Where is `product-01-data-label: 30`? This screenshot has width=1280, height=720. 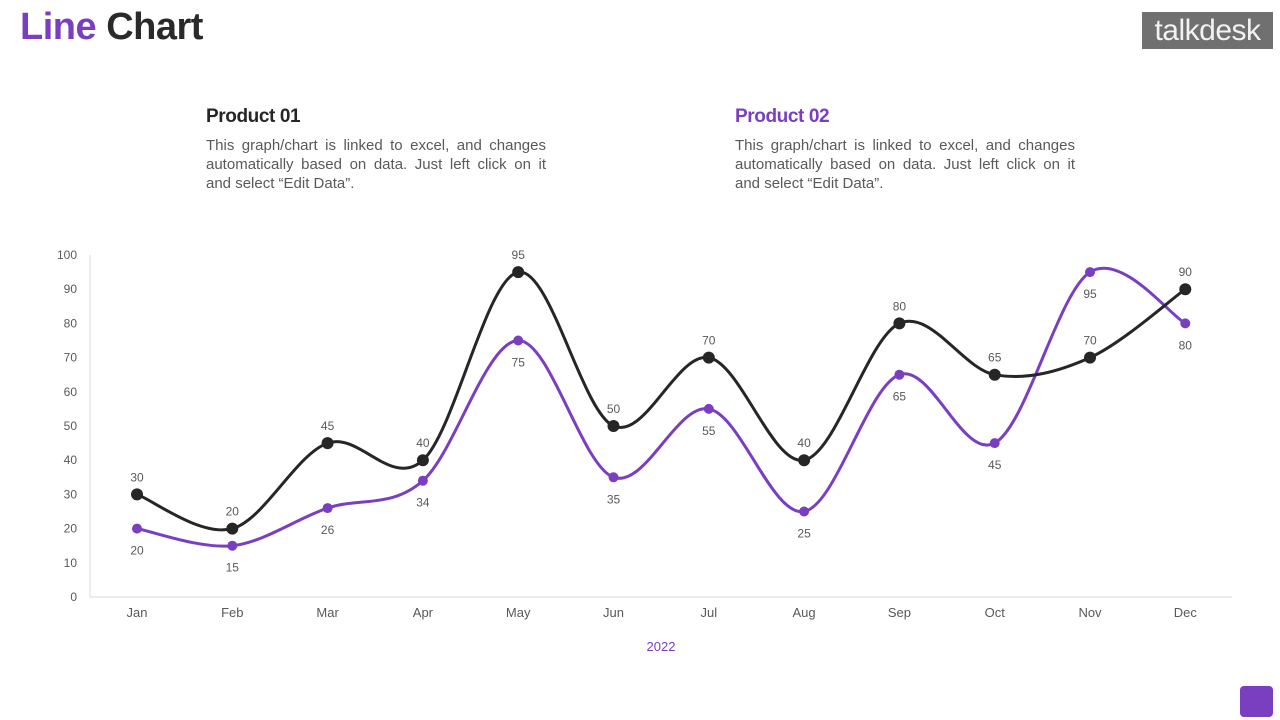 product-01-data-label: 30 is located at coordinates (137, 477).